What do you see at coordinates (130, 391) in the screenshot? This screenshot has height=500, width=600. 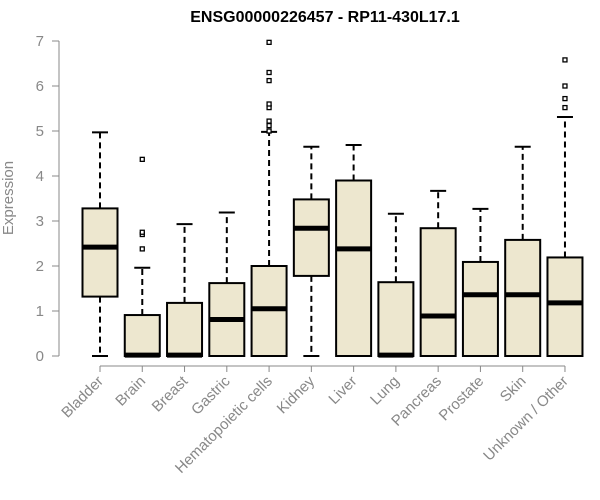 I see `x-tick-label: Brain` at bounding box center [130, 391].